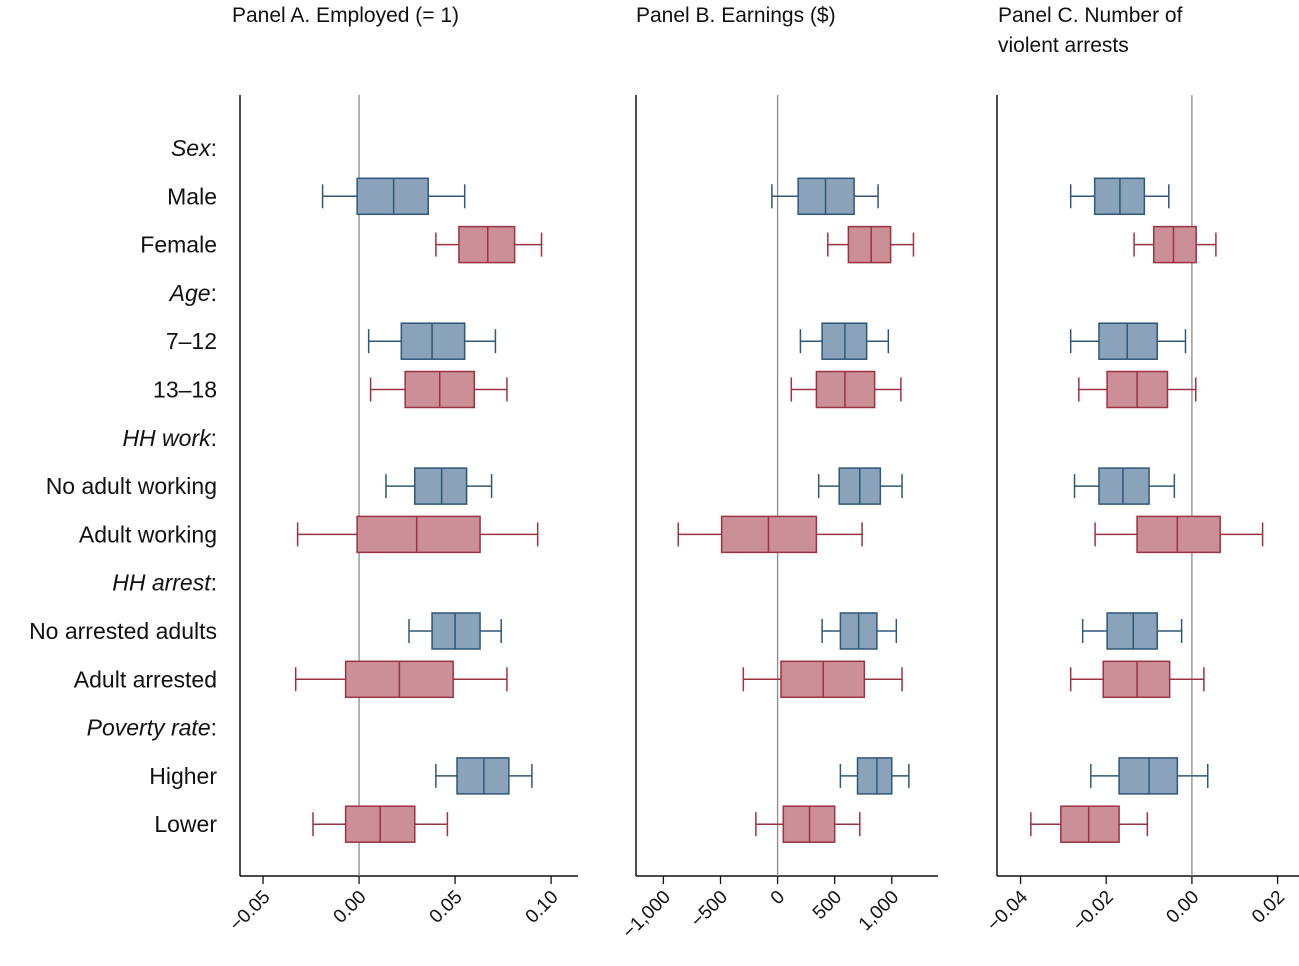  Describe the element at coordinates (145, 679) in the screenshot. I see `row-label-adult-arrested: Adult arrested` at that location.